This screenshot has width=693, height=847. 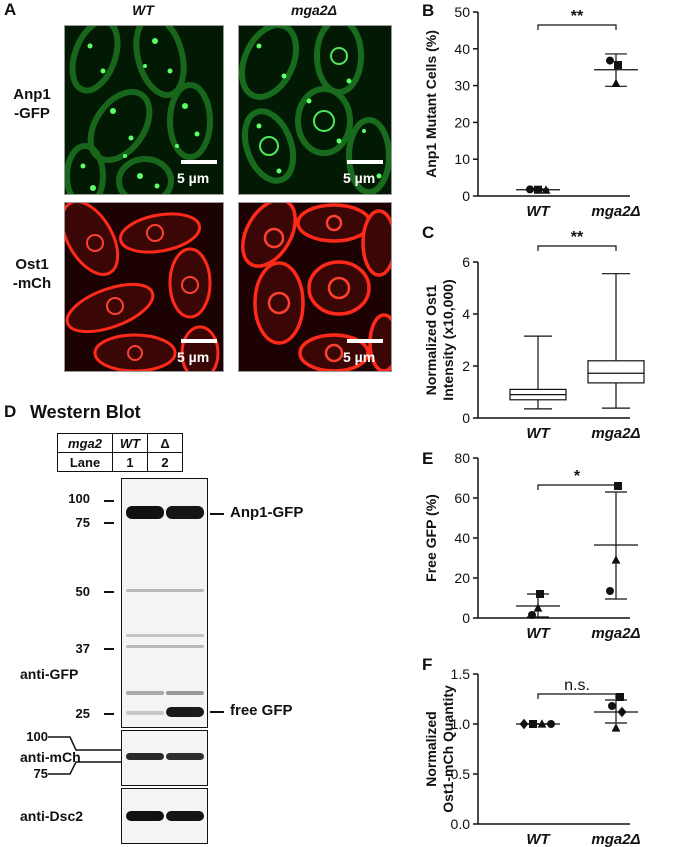 I want to click on significance-label: *, so click(x=577, y=476).